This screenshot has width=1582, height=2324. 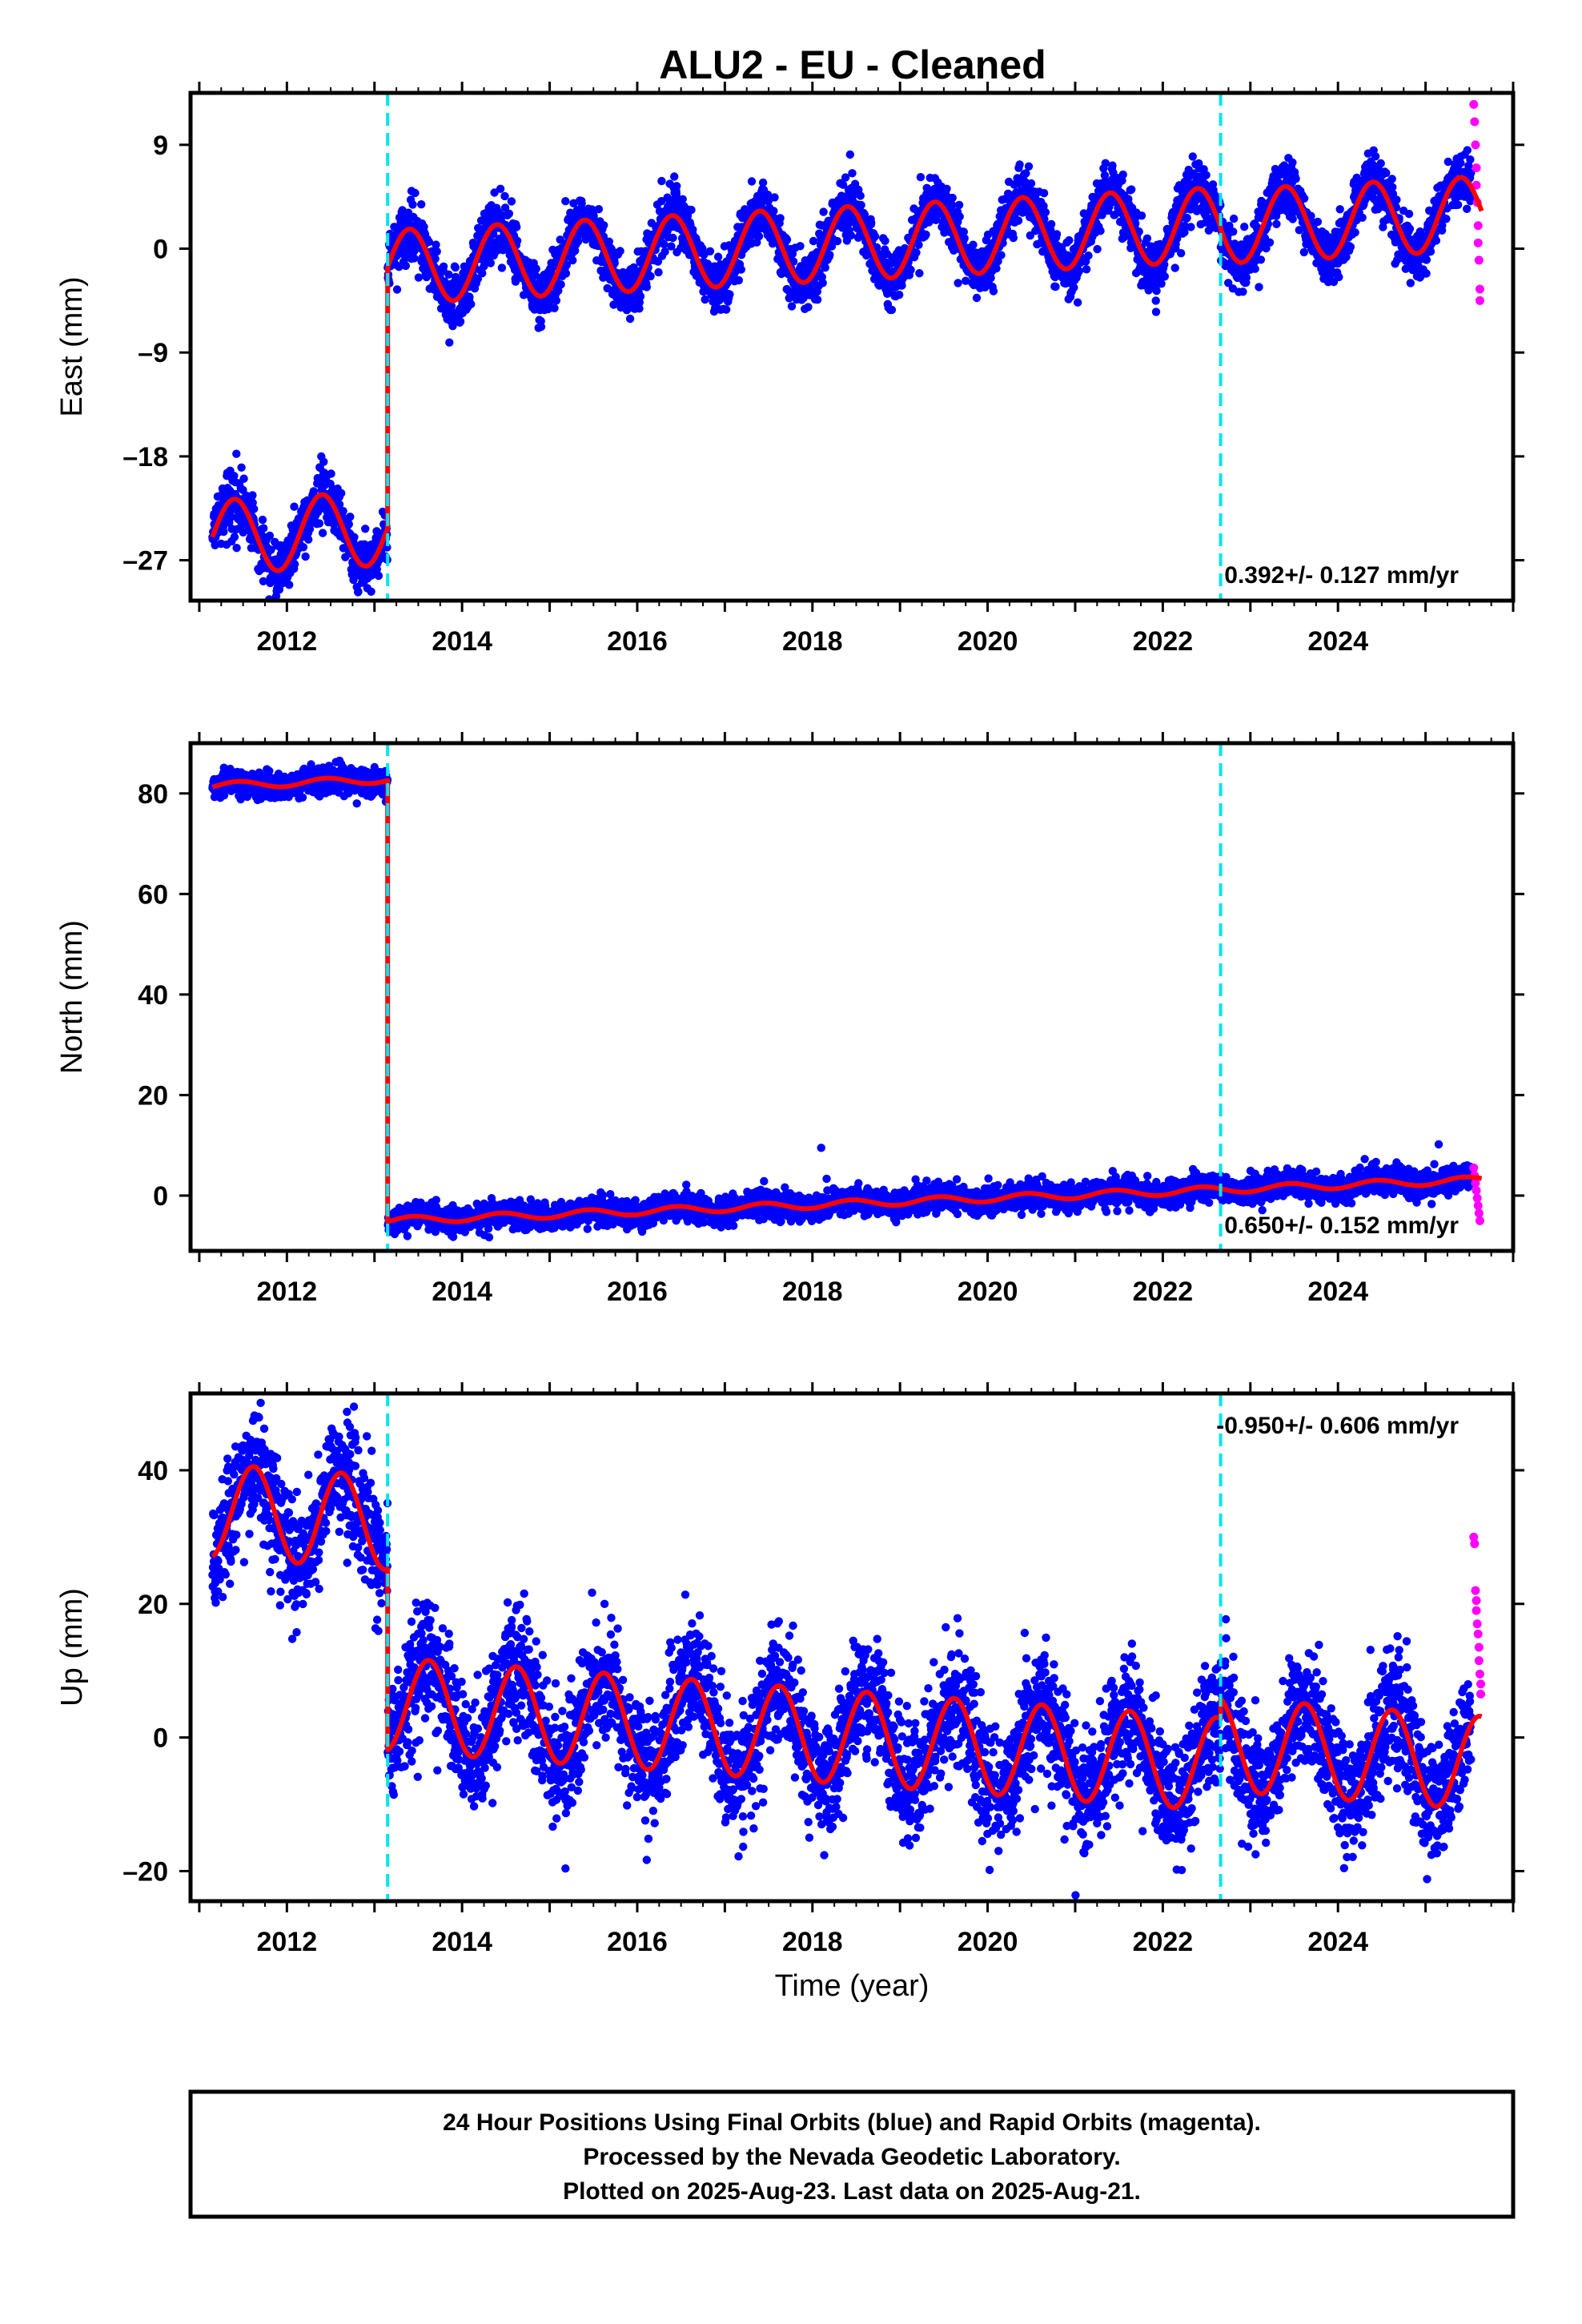 I want to click on y-tick-label: –27, so click(x=145, y=561).